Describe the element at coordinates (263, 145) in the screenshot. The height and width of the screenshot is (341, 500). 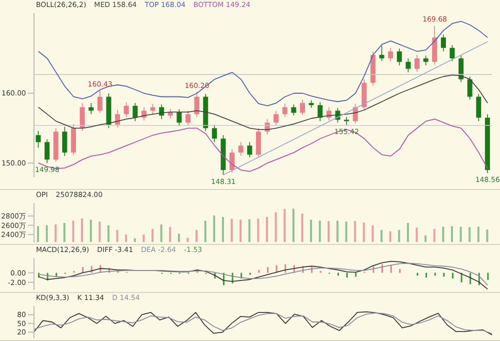
I see `line-series` at that location.